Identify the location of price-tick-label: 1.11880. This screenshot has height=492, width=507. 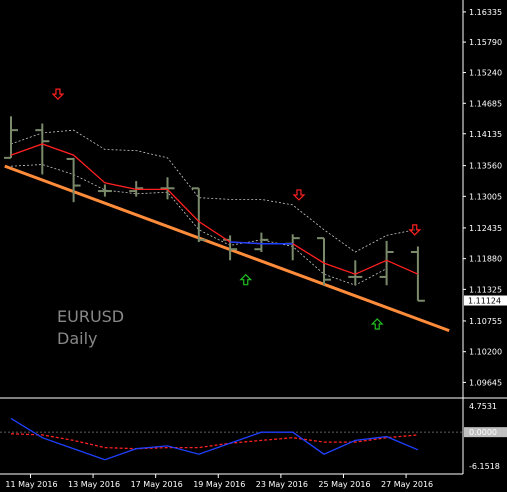
(485, 259).